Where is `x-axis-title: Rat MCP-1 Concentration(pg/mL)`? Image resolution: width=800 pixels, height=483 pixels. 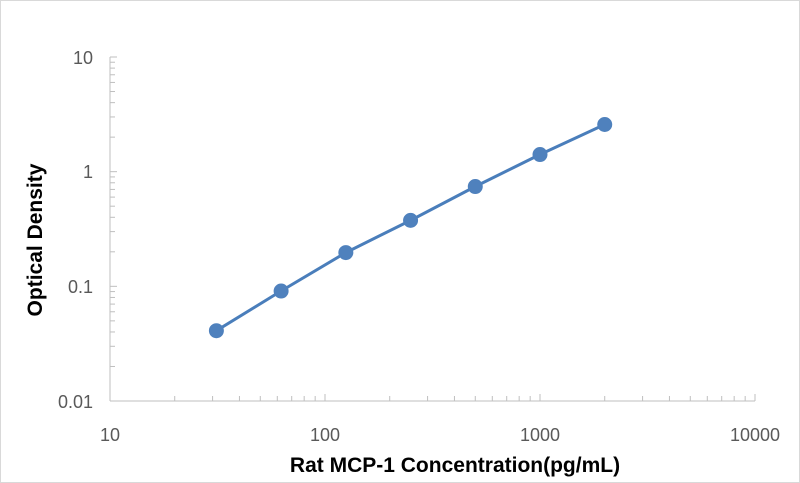 x-axis-title: Rat MCP-1 Concentration(pg/mL) is located at coordinates (455, 465).